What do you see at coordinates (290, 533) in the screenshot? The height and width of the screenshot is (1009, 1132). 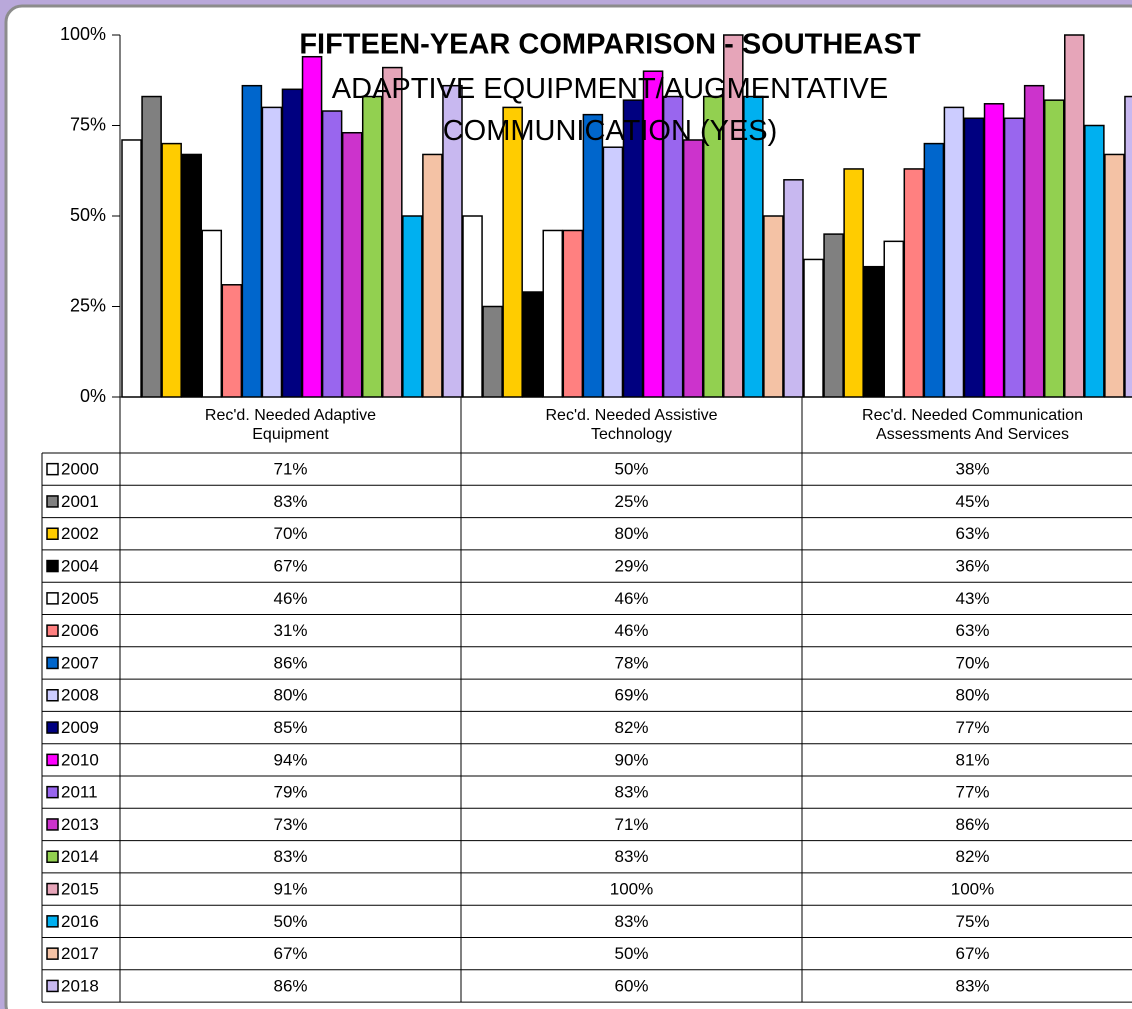 I see `table-value: 70%` at bounding box center [290, 533].